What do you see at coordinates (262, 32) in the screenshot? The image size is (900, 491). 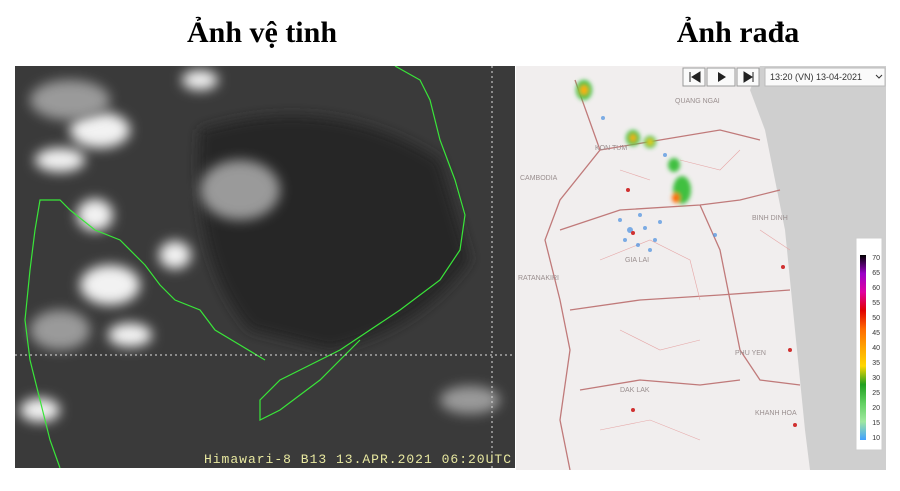 I see `satellite-title: Ảnh vệ tinh` at bounding box center [262, 32].